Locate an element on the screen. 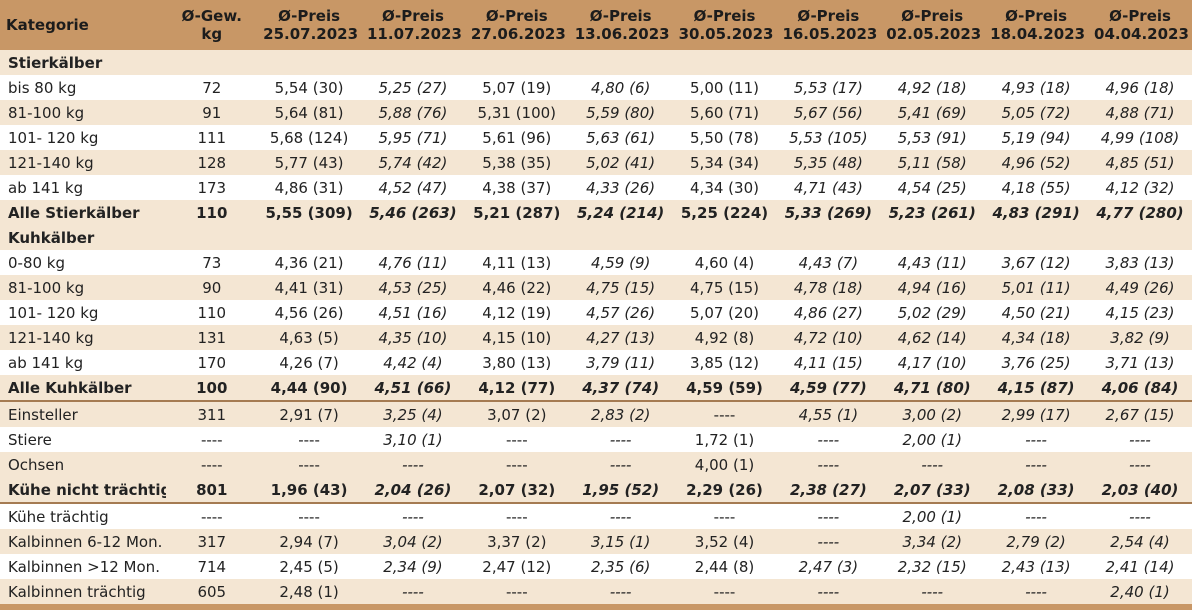 The width and height of the screenshot is (1192, 610). header-price-1: Ø-Preis 11.07.2023 is located at coordinates (413, 25).